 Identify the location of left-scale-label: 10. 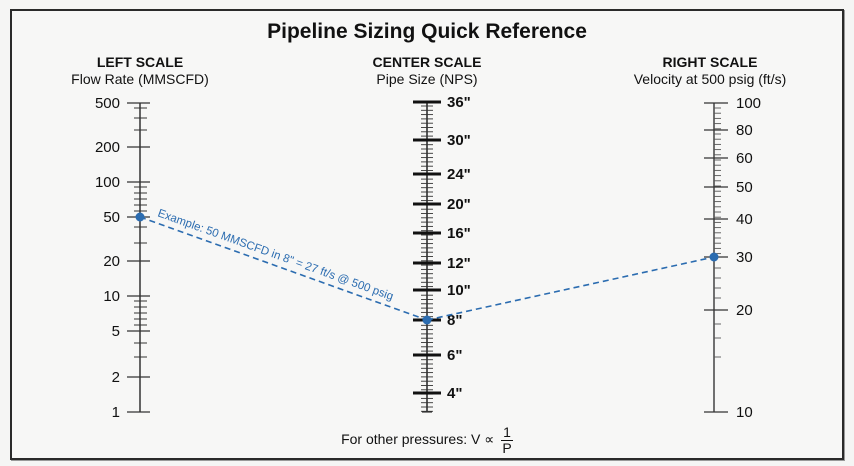
(111, 296).